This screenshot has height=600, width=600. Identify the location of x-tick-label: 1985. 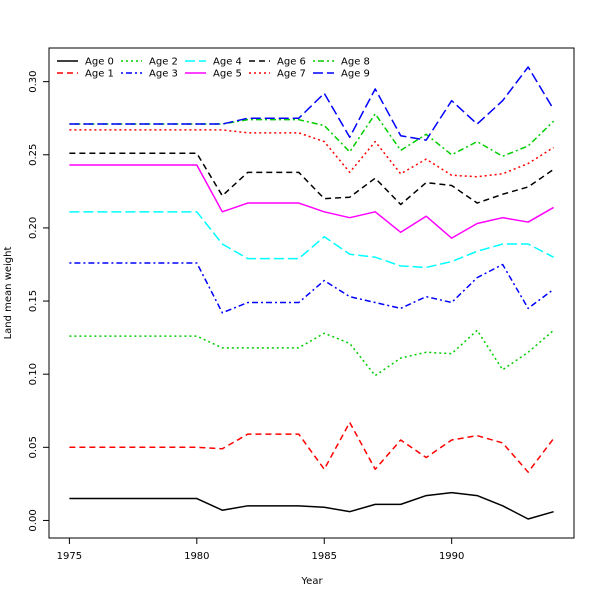
(324, 556).